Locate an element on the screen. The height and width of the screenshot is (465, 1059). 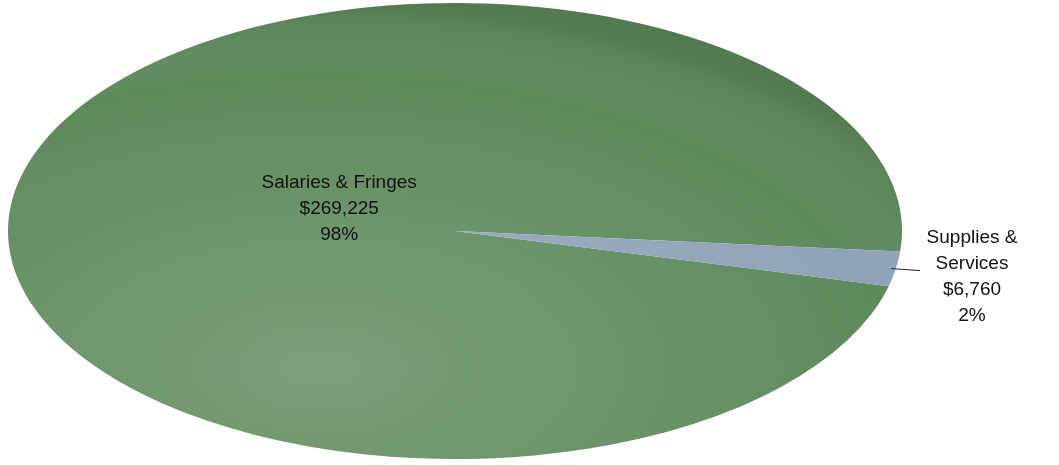
slice-label: Salaries & Fringes is located at coordinates (339, 181).